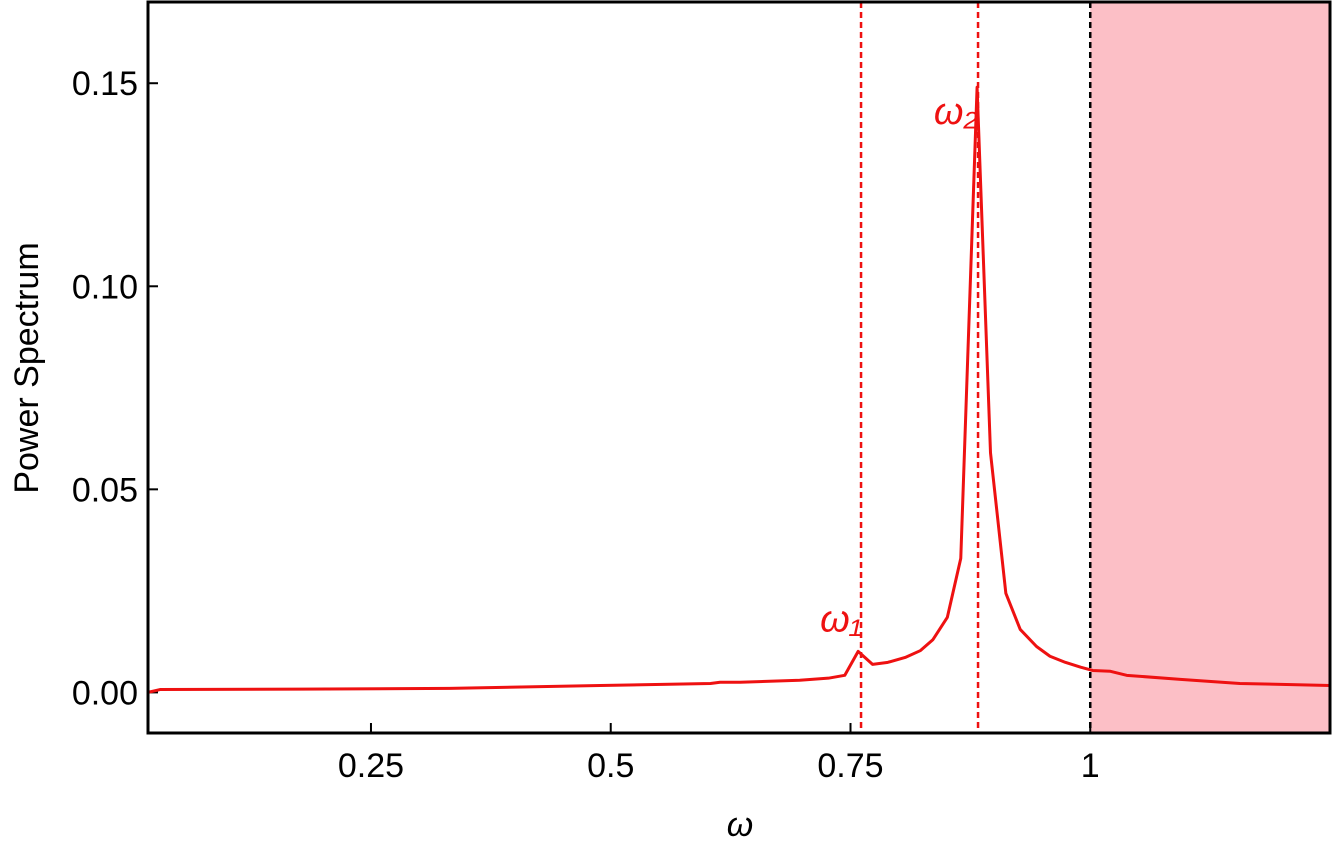 This screenshot has width=1334, height=851. I want to click on annotation: ω₁, so click(841, 619).